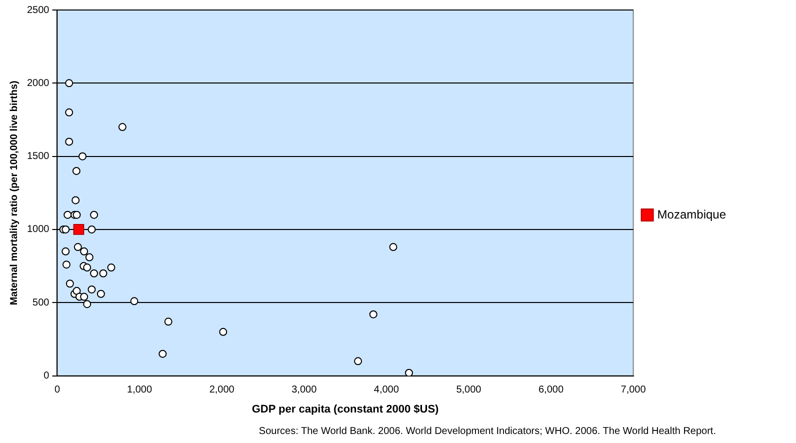 The width and height of the screenshot is (796, 443). I want to click on x-tick-label: 4,000, so click(387, 390).